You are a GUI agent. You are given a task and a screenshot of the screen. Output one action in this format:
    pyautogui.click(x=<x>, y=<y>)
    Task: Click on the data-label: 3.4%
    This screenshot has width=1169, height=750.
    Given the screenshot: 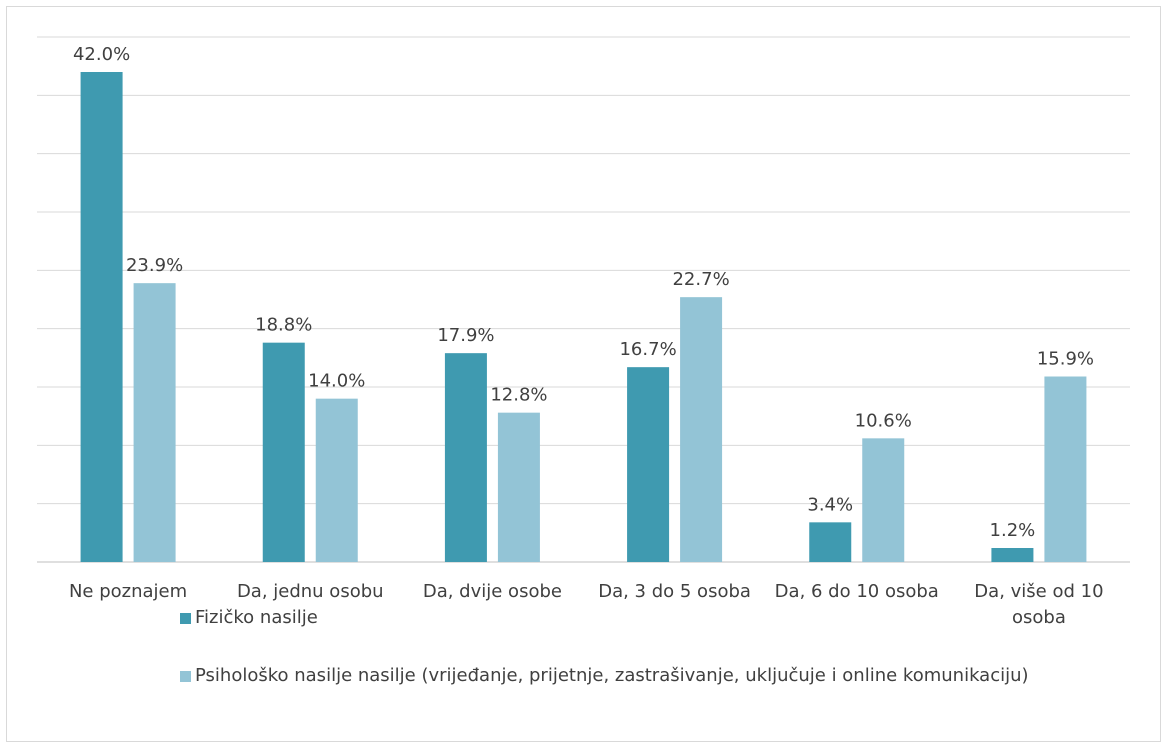 What is the action you would take?
    pyautogui.click(x=830, y=504)
    